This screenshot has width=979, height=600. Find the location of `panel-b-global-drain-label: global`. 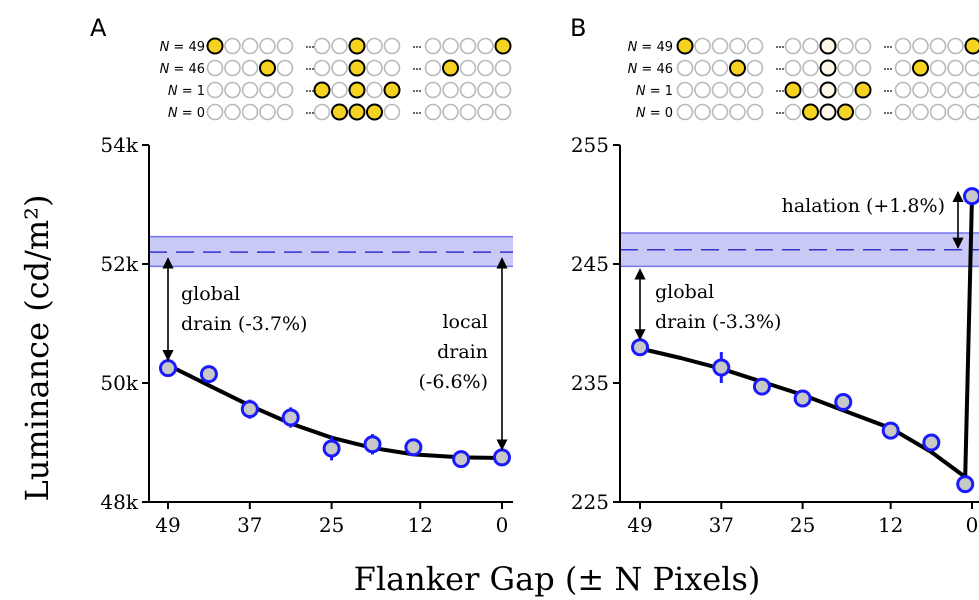

panel-b-global-drain-label: global is located at coordinates (684, 292).